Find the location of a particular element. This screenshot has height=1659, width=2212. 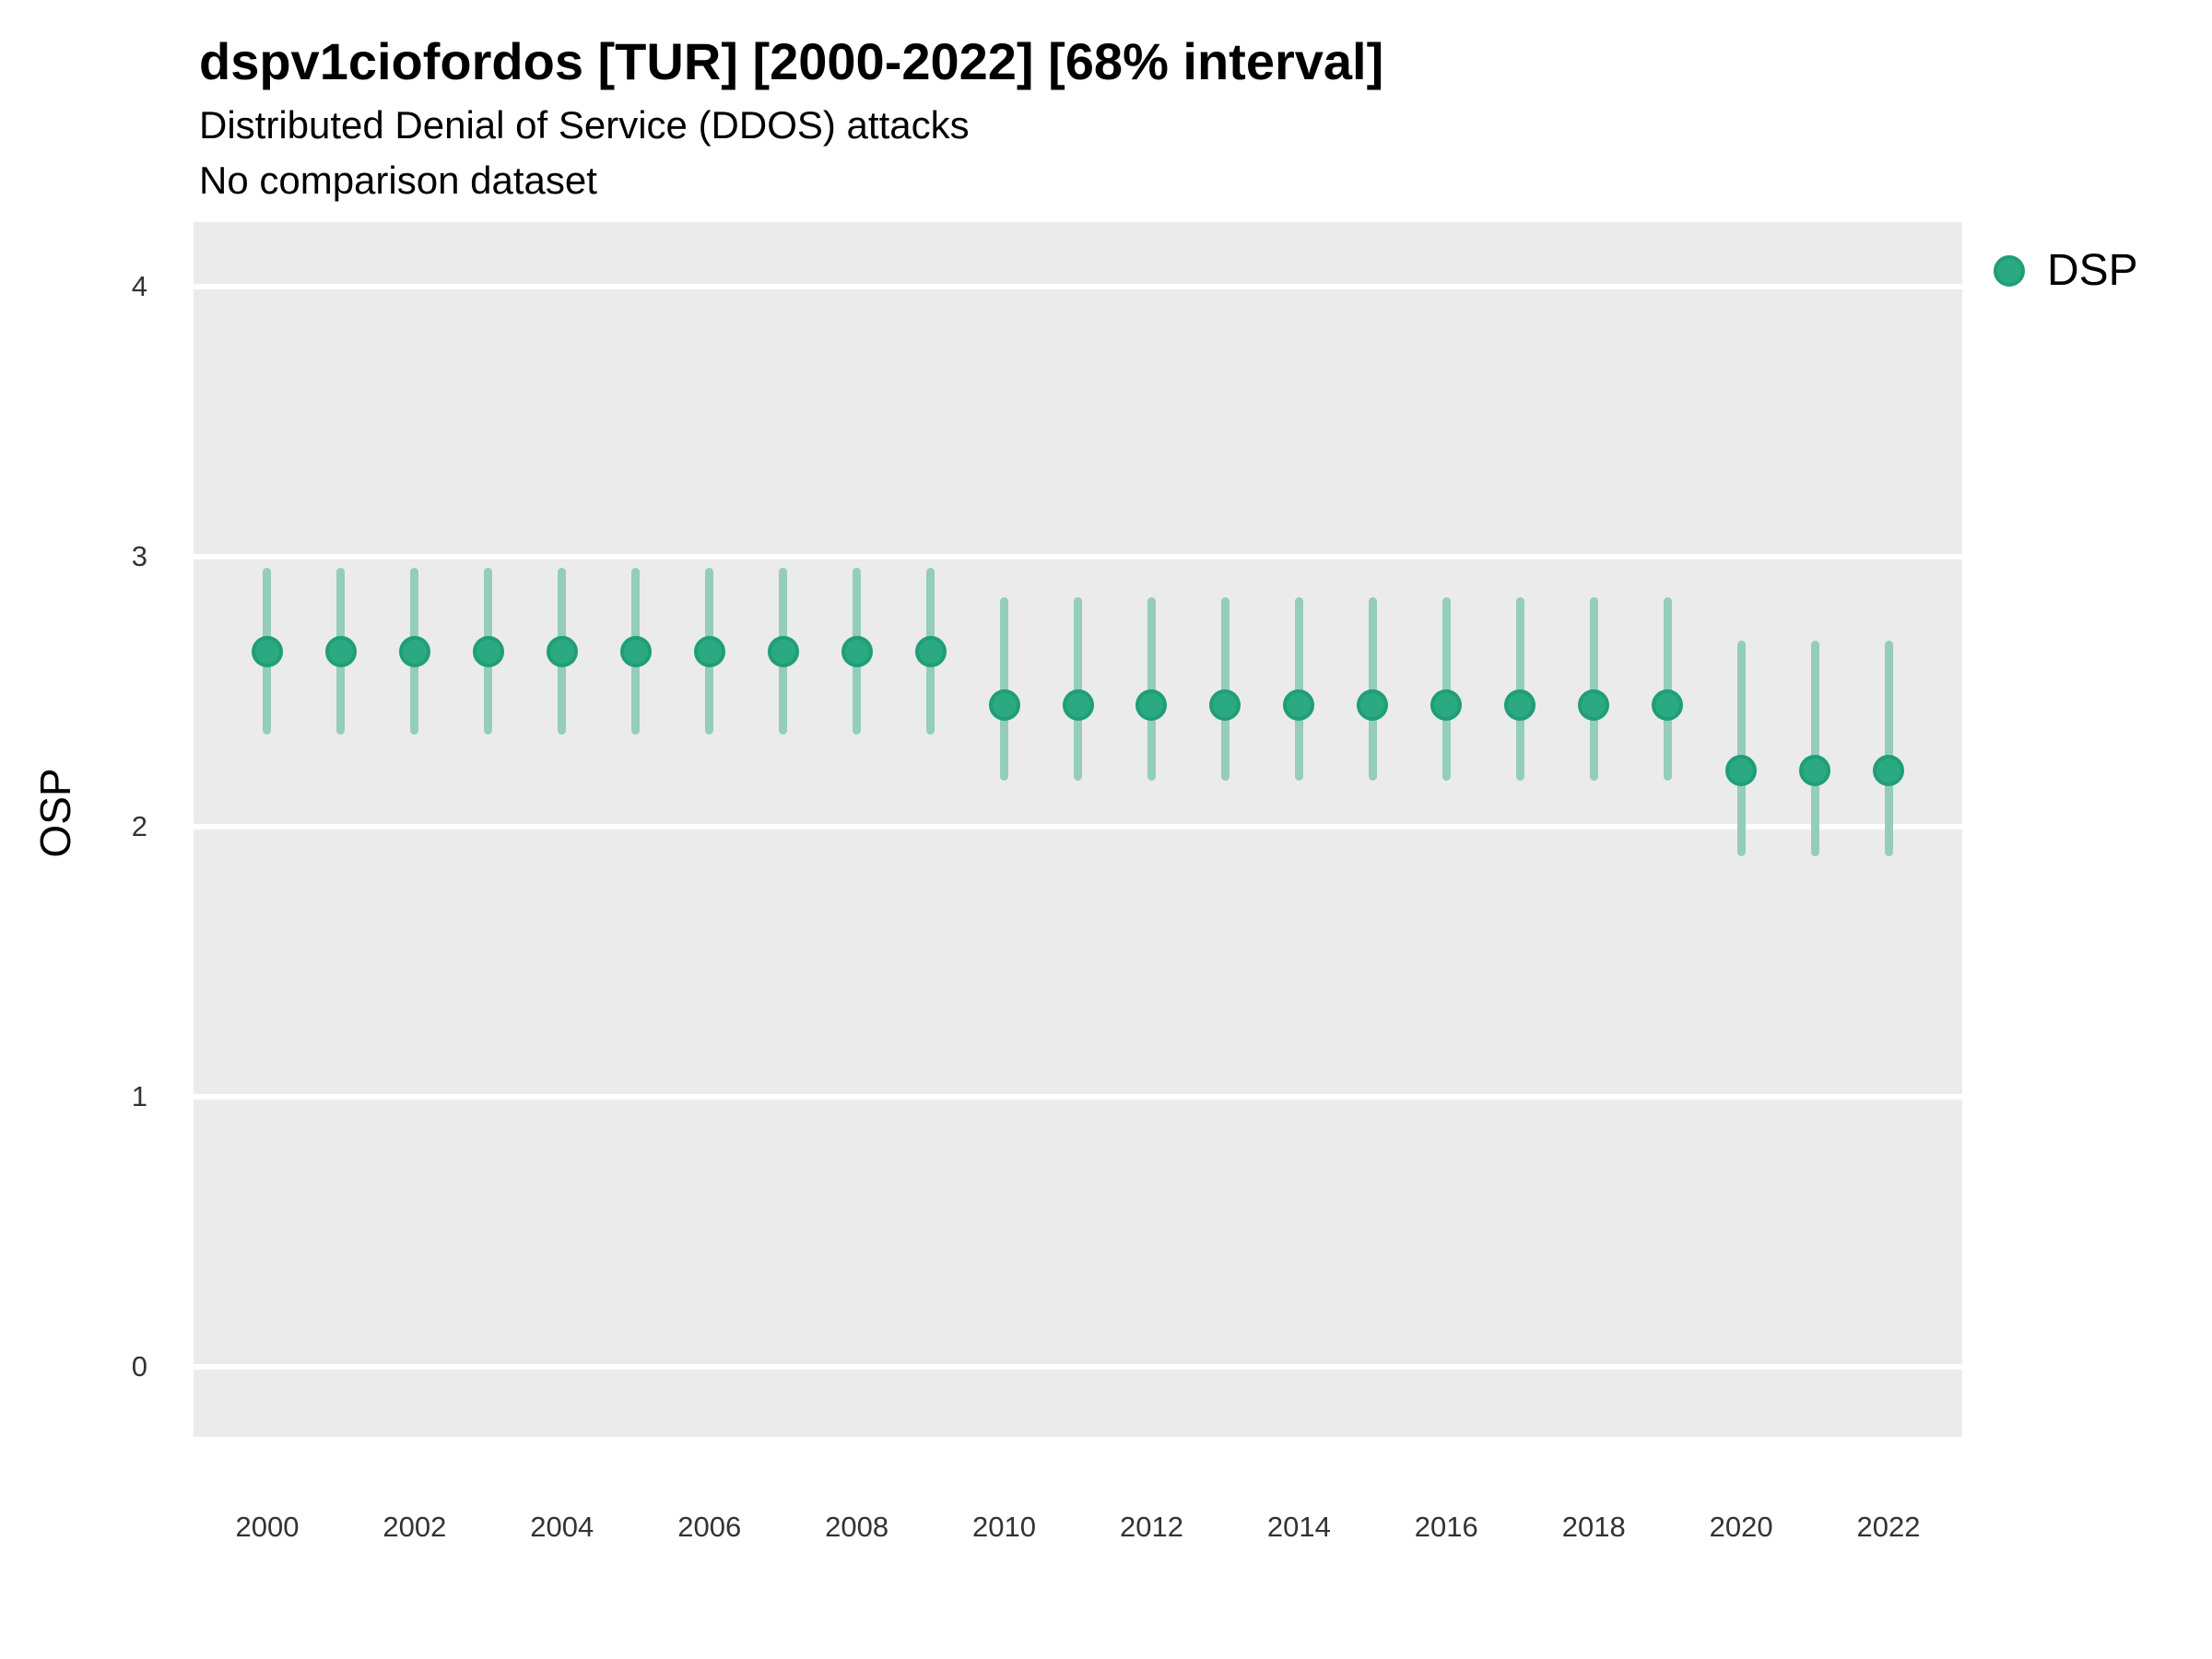

data-point-2014 is located at coordinates (1299, 705).